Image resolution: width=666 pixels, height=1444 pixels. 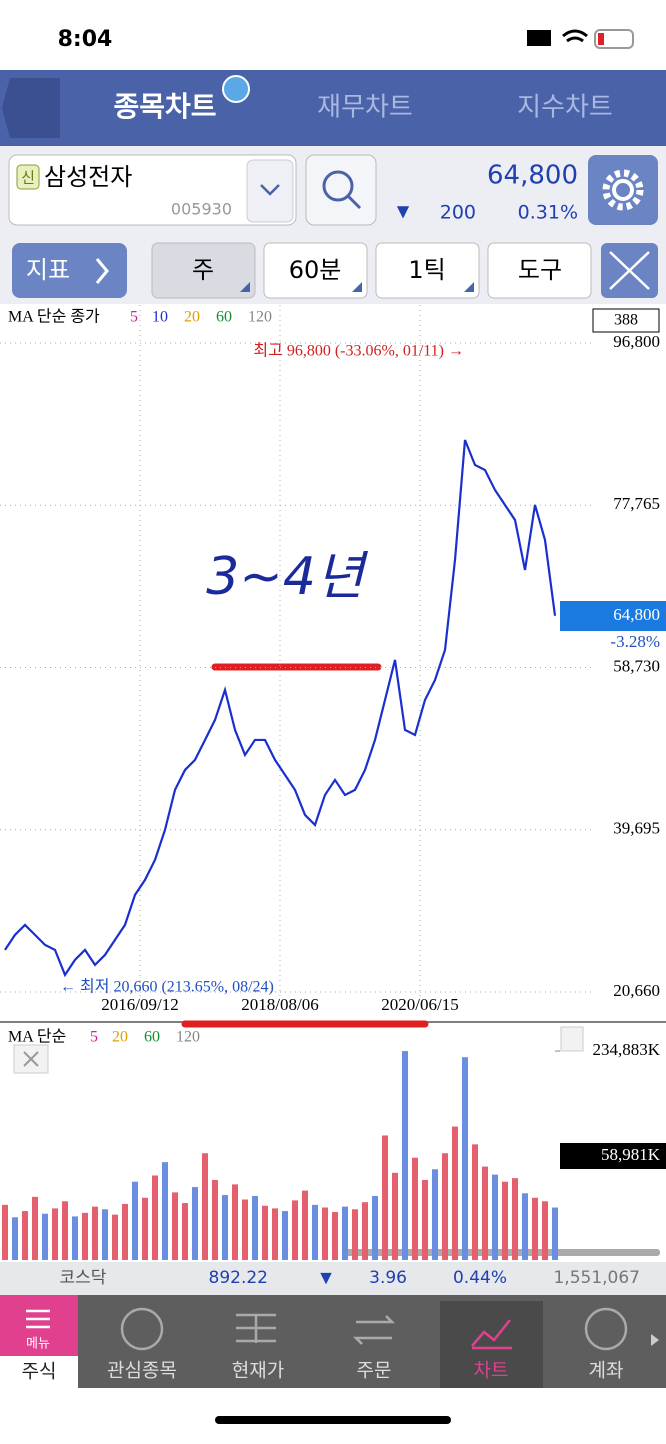 I want to click on menu-icon, so click(x=38, y=1319).